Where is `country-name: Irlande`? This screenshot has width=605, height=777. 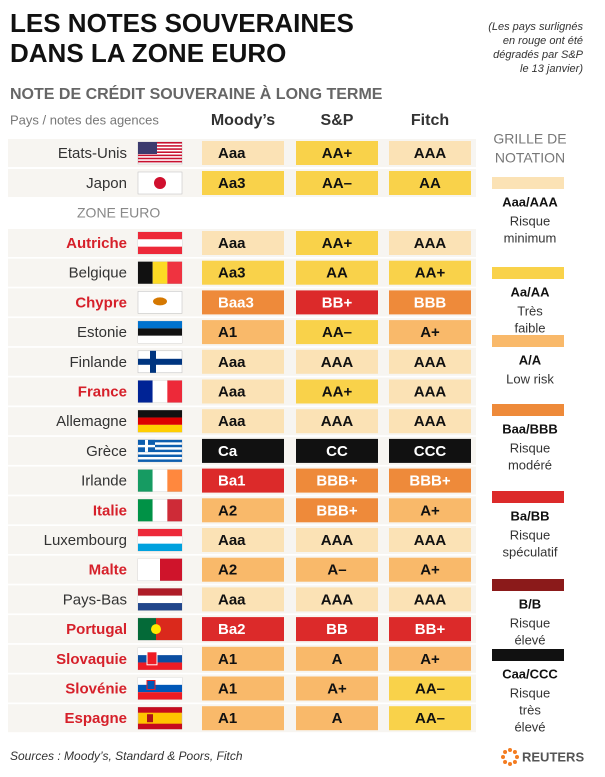
country-name: Irlande is located at coordinates (104, 481).